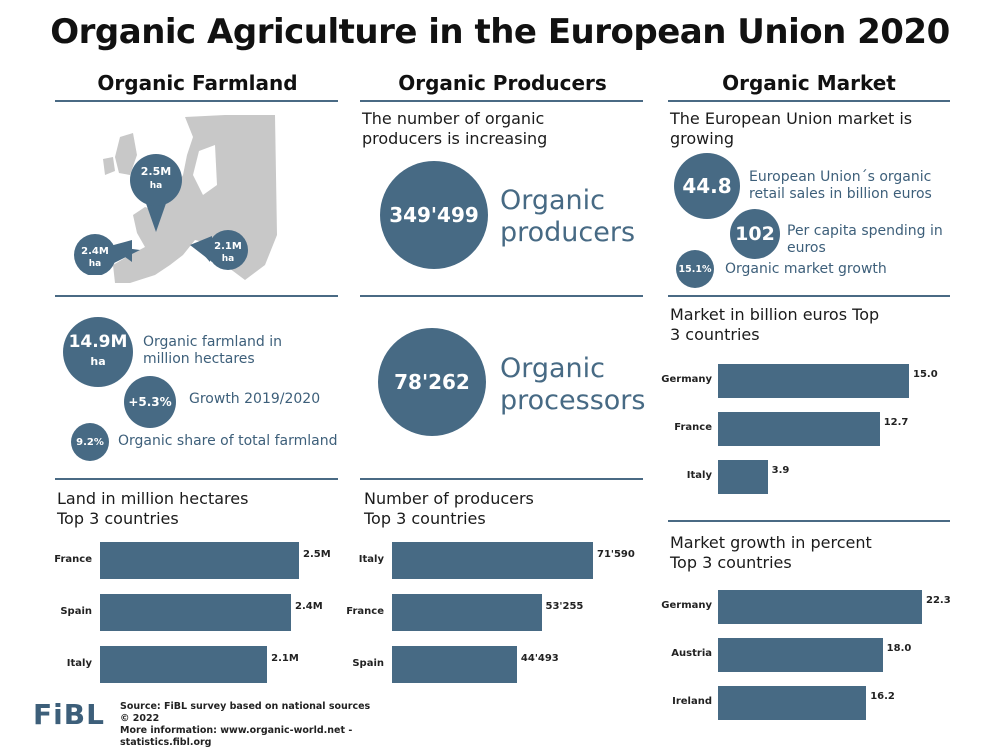 The image size is (1000, 749). Describe the element at coordinates (161, 214) in the screenshot. I see `map-markers` at that location.